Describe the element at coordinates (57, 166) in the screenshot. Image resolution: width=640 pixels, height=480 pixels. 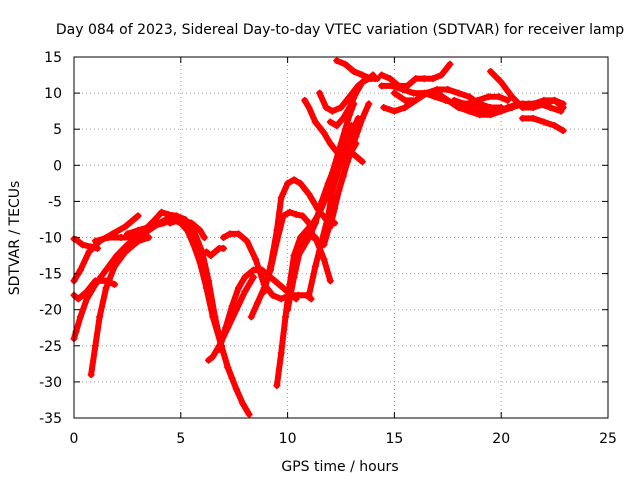
I see `y-tick-label: 0` at that location.